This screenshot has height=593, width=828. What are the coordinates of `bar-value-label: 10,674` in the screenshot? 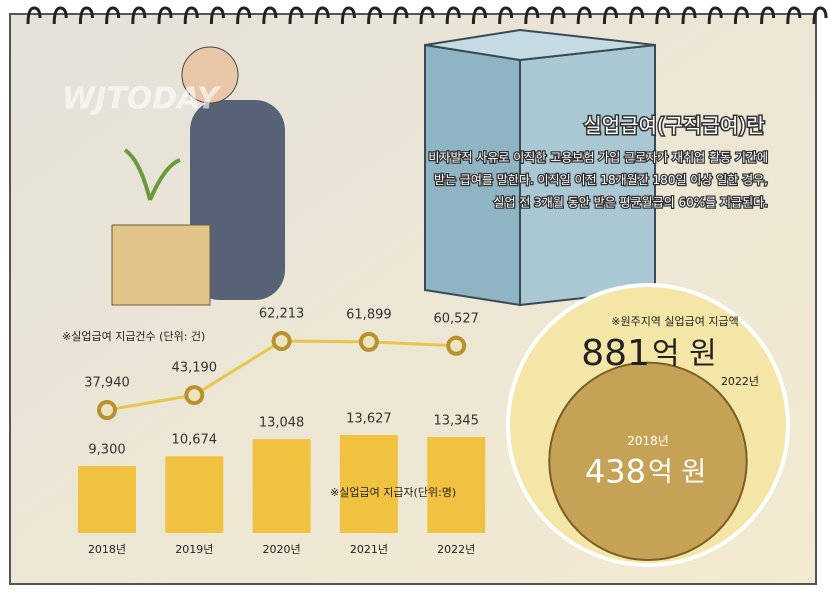 It's located at (195, 440).